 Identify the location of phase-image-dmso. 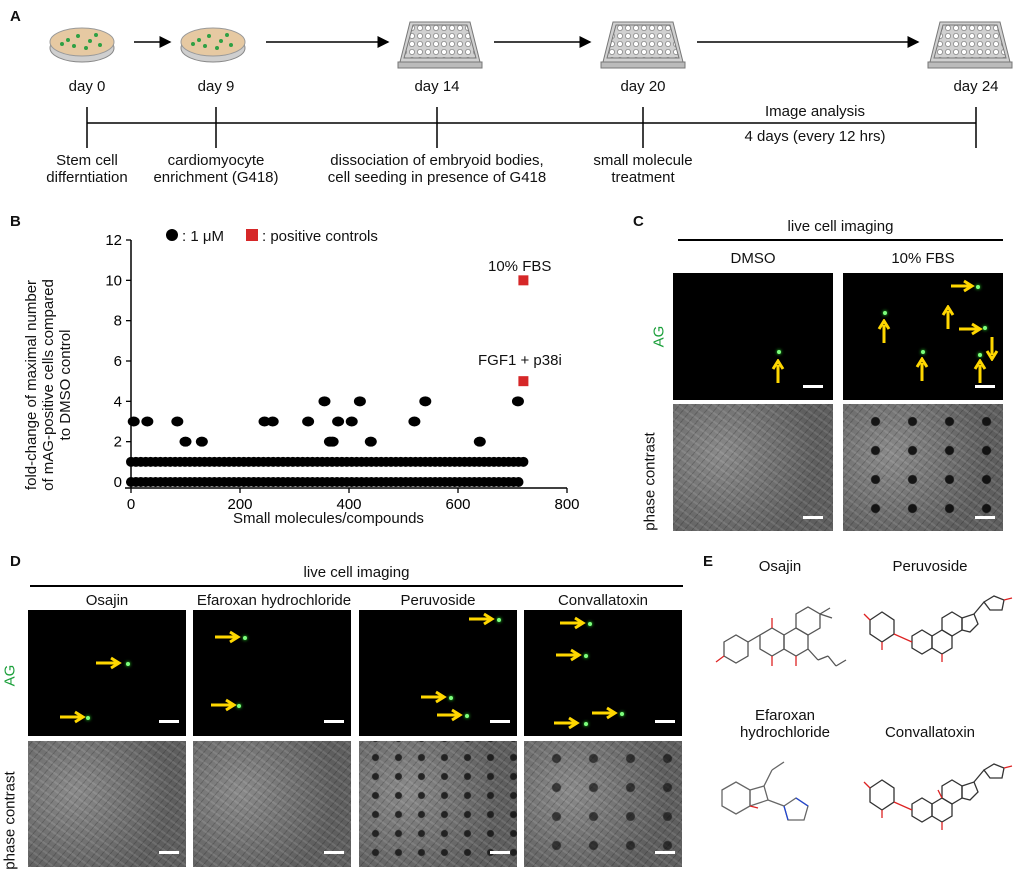
(753, 467).